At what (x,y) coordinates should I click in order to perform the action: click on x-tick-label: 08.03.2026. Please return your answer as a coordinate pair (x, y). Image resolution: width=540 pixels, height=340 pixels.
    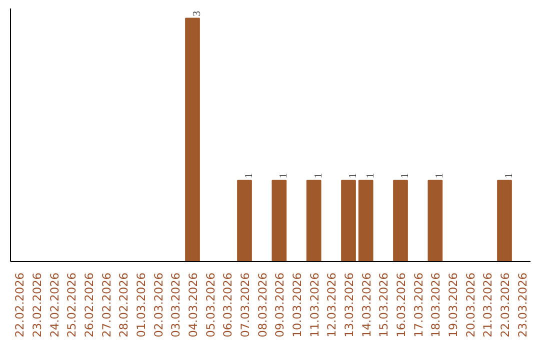
    Looking at the image, I should click on (262, 305).